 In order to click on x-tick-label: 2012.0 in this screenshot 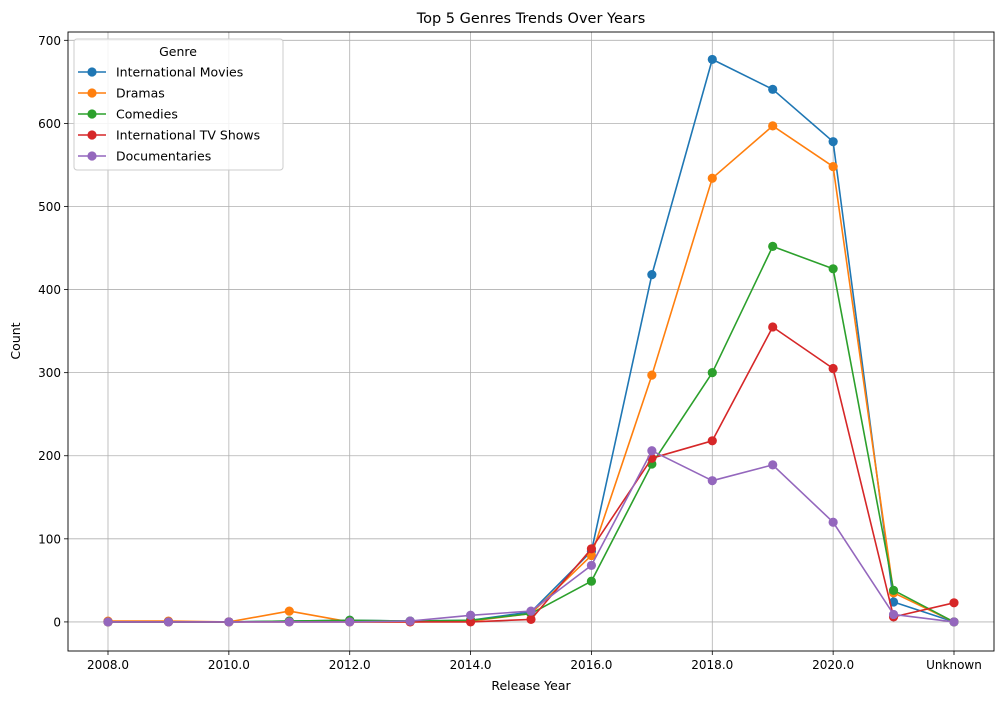, I will do `click(350, 665)`.